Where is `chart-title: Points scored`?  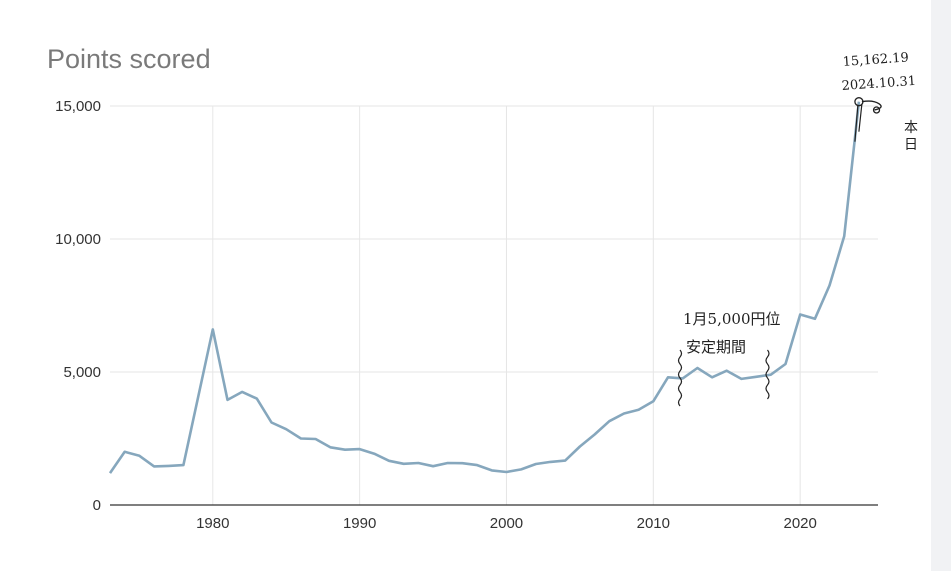
chart-title: Points scored is located at coordinates (129, 59).